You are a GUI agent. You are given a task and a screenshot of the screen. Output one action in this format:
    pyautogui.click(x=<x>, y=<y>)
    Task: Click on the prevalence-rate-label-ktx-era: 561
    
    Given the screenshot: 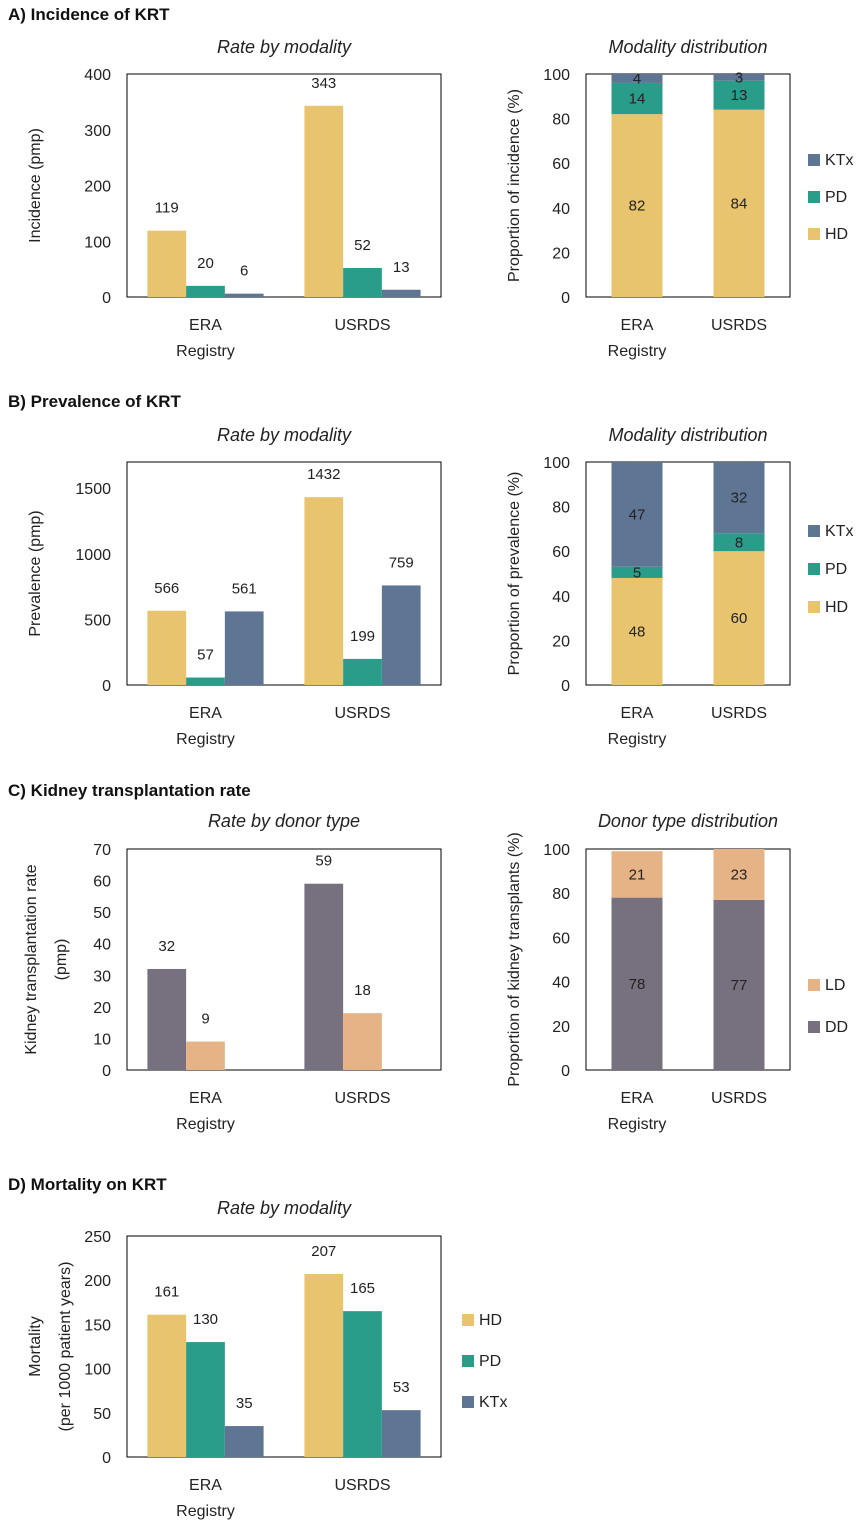 What is the action you would take?
    pyautogui.click(x=244, y=588)
    